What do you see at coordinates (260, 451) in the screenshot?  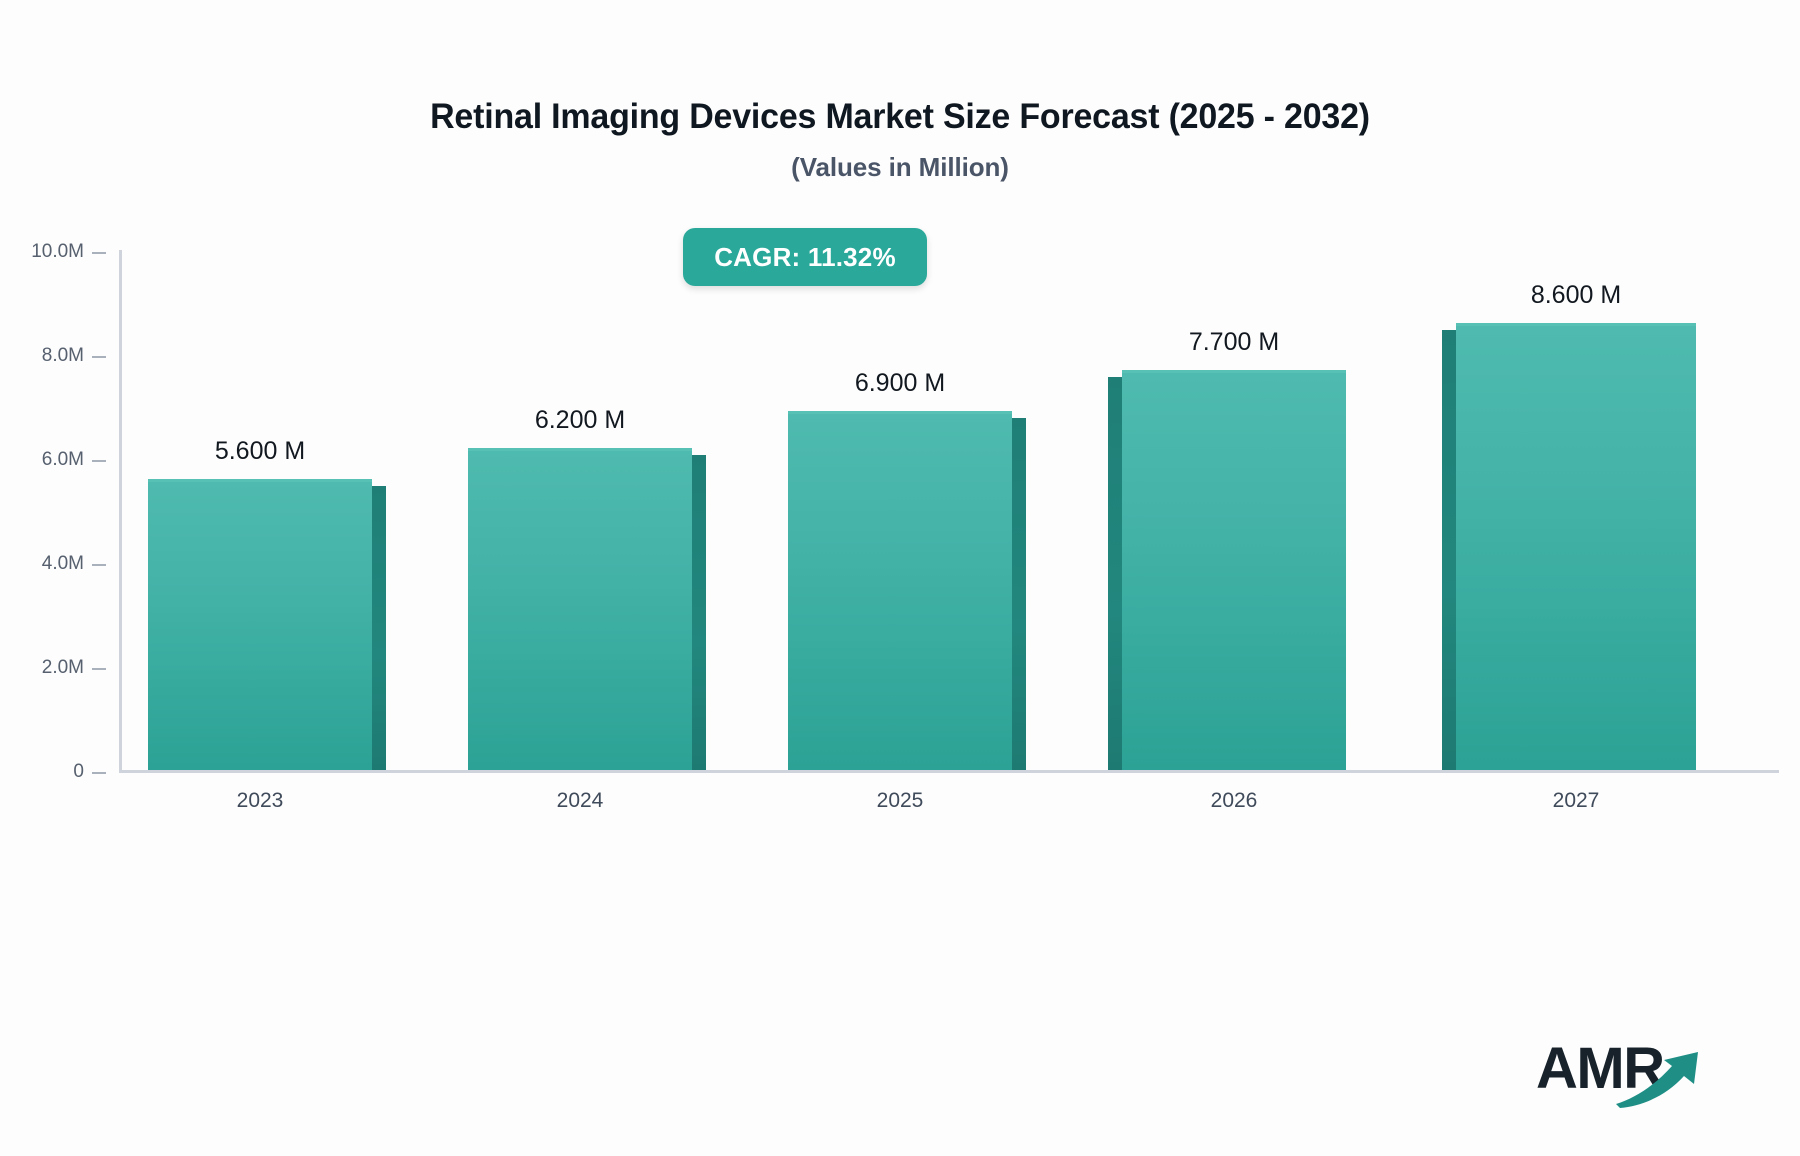 I see `bar-value-label-2023: 5.600 M` at bounding box center [260, 451].